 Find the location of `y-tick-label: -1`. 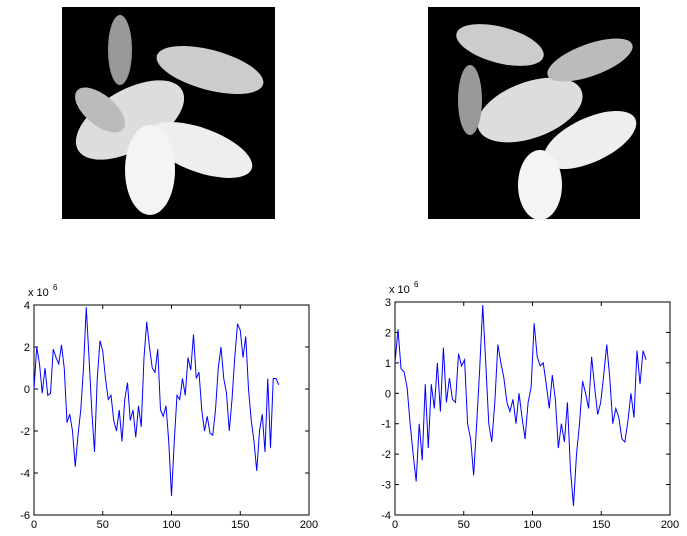

y-tick-label: -1 is located at coordinates (386, 425).